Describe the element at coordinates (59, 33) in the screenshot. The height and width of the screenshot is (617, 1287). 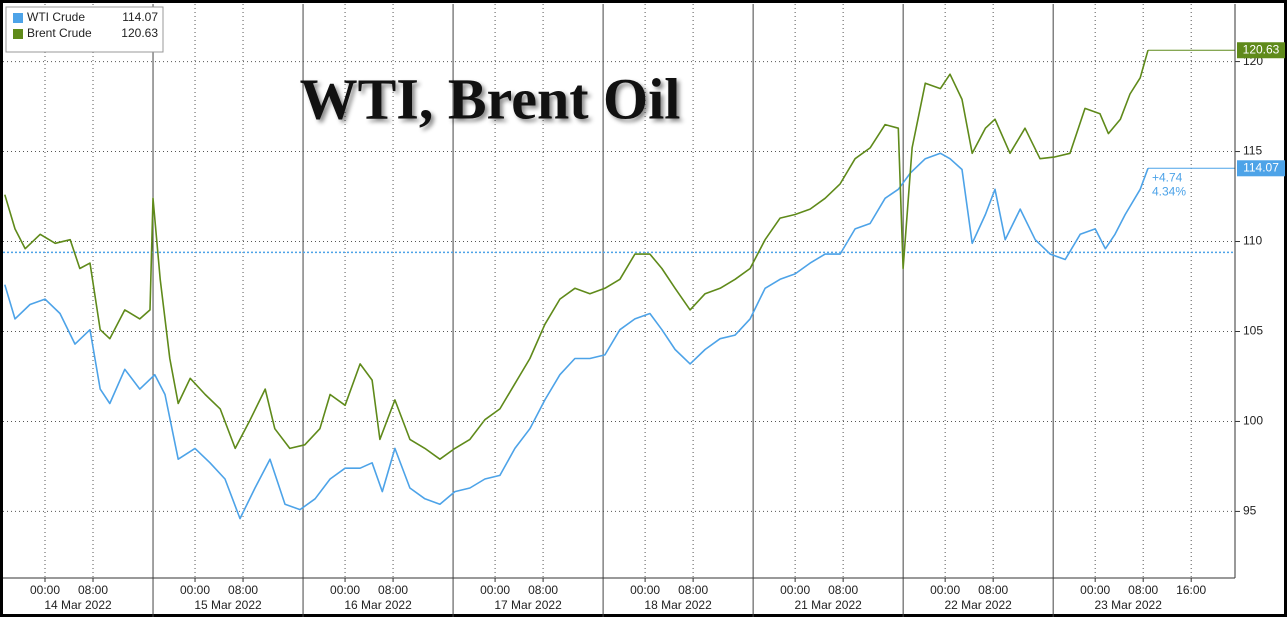
I see `legend-label: Brent Crude` at that location.